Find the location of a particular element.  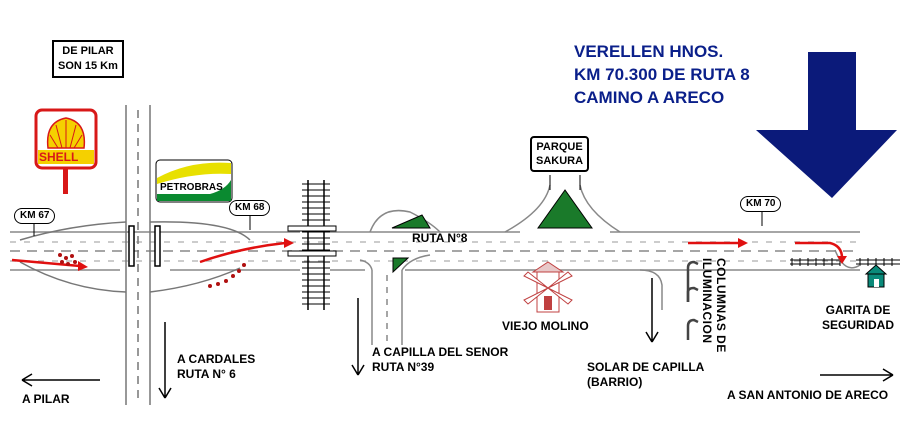

capilla-road is located at coordinates (400, 277).